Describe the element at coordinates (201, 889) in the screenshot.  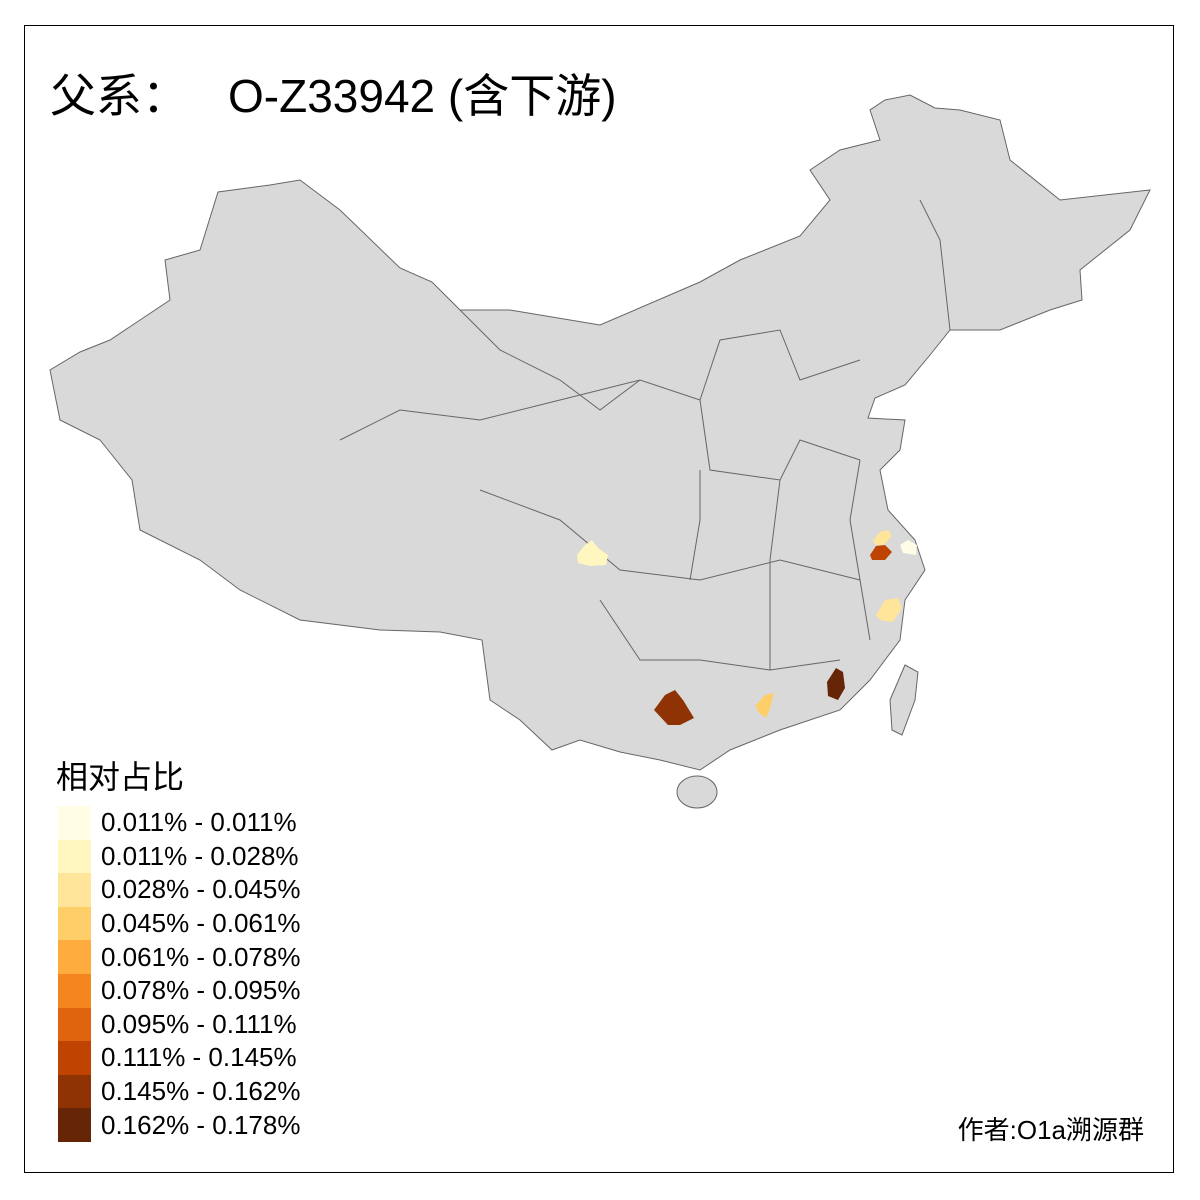
I see `legend-label: 0.028% - 0.045%` at that location.